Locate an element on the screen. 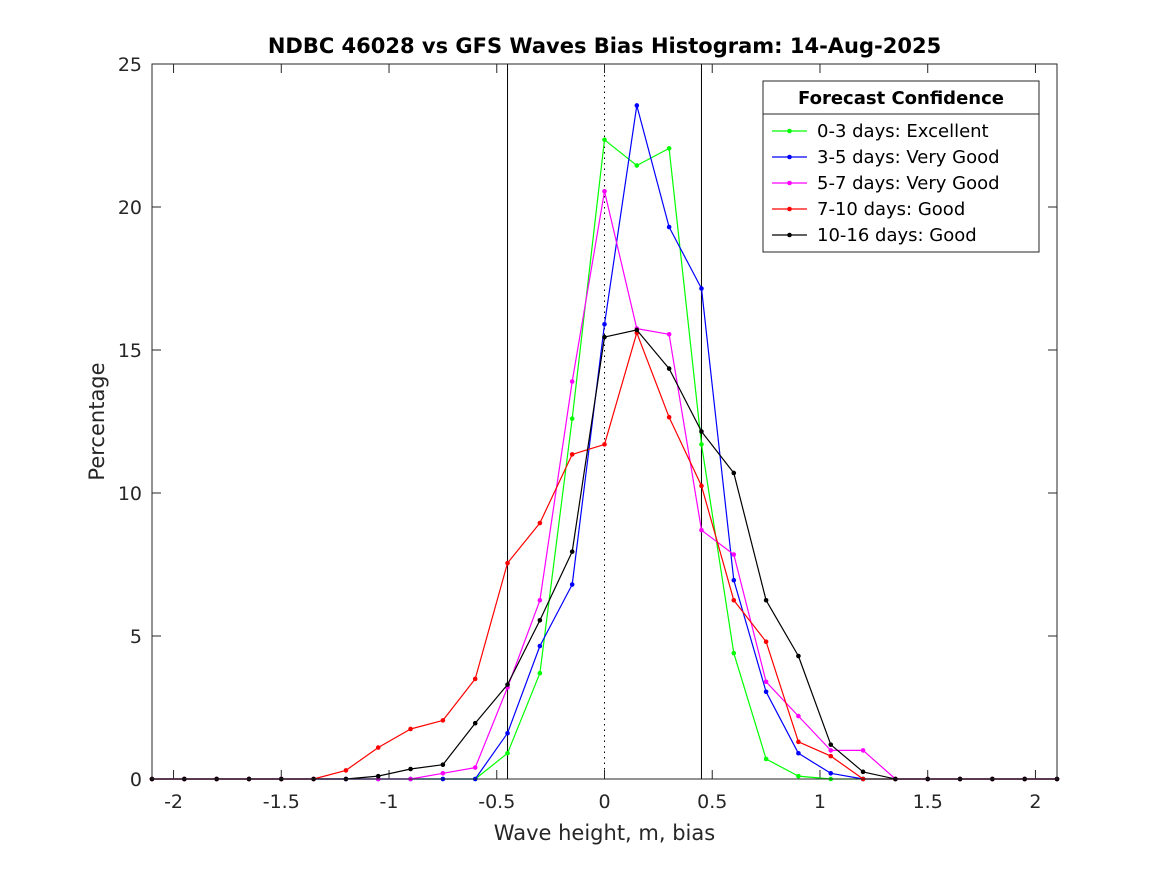 This screenshot has width=1167, height=875. y-tick-label: 0 is located at coordinates (136, 780).